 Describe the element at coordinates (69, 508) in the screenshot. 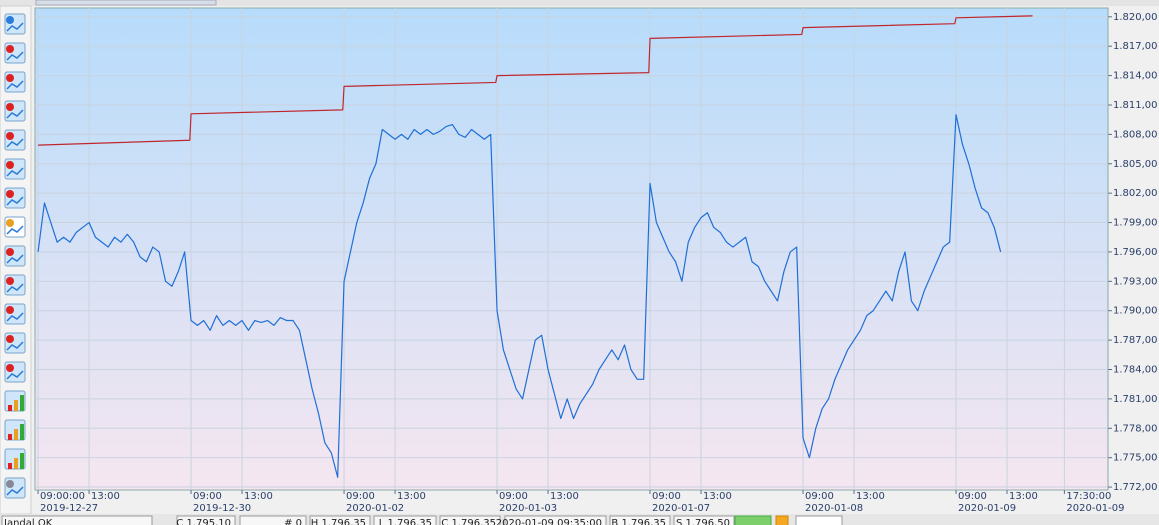

I see `x-date-label: 2019-12-27` at that location.